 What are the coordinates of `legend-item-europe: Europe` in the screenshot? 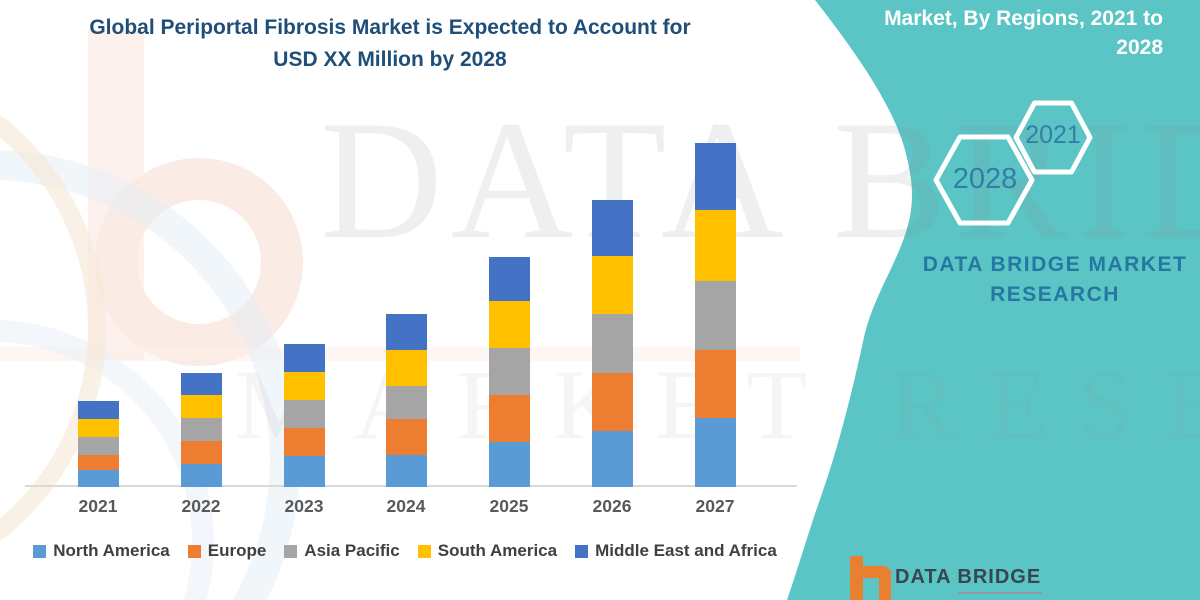 It's located at (227, 551).